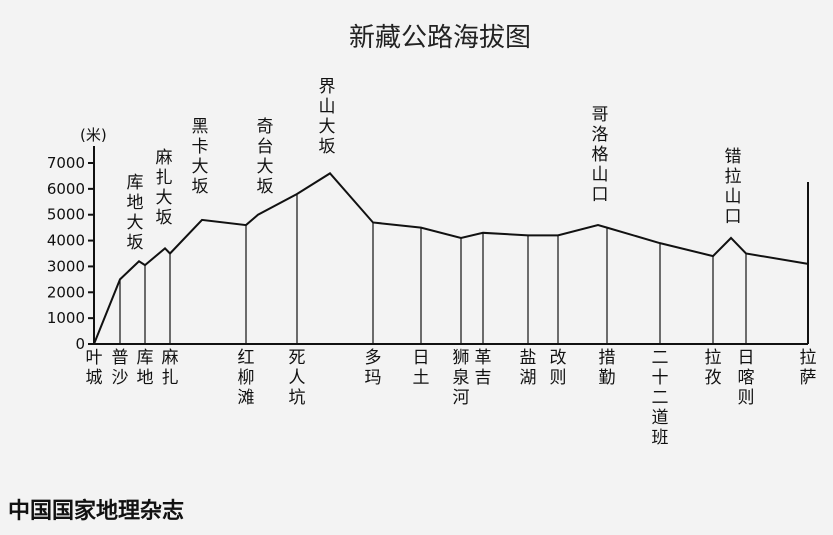 This screenshot has width=833, height=535. I want to click on place-label: 库地, so click(145, 368).